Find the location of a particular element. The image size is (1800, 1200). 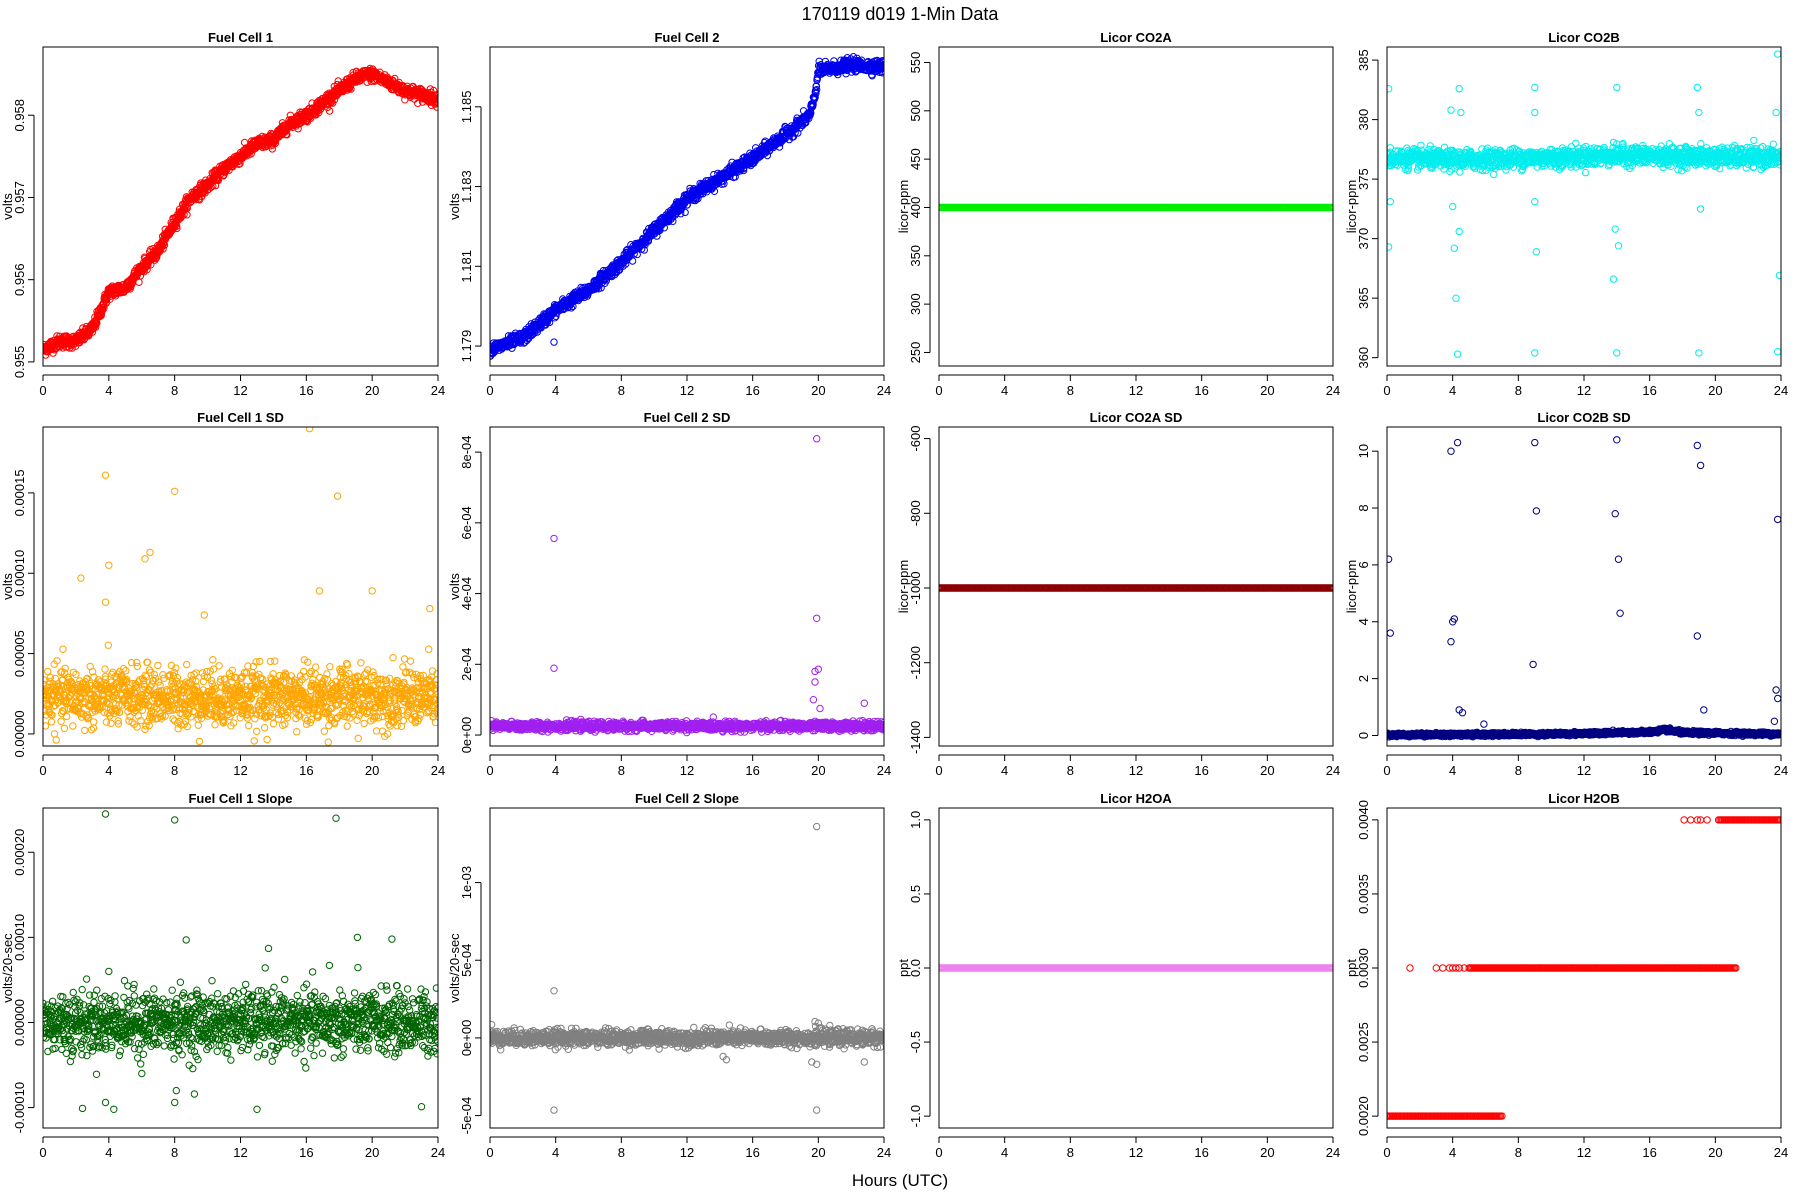

y-tick-label: 1.183 is located at coordinates (466, 186).